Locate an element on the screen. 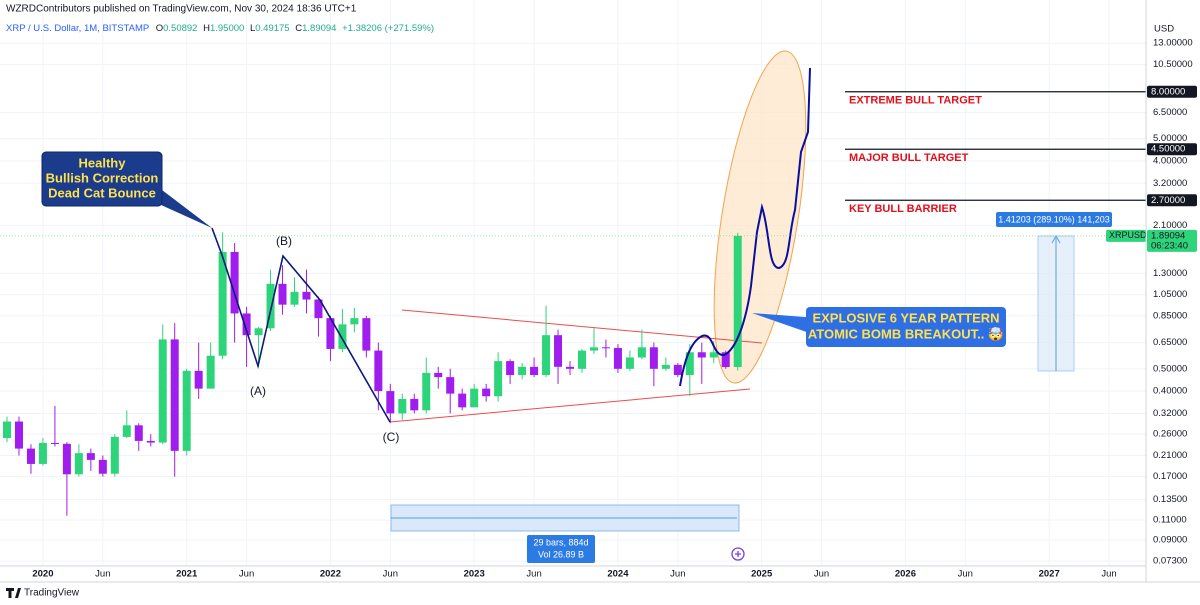 This screenshot has width=1200, height=605. y-tick-label: 0.26000 is located at coordinates (1170, 434).